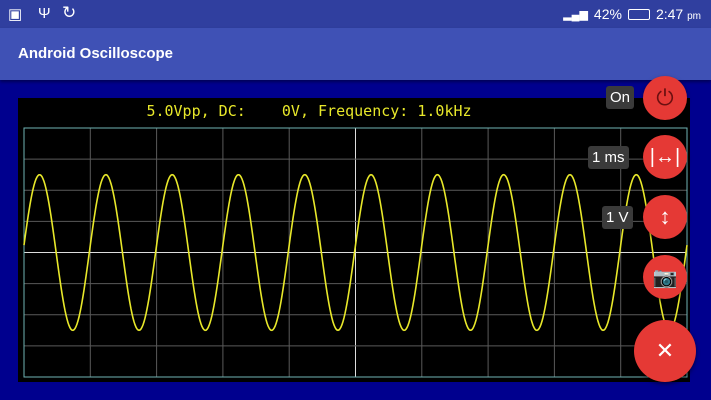 This screenshot has height=400, width=711. I want to click on close-icon: ✕, so click(665, 350).